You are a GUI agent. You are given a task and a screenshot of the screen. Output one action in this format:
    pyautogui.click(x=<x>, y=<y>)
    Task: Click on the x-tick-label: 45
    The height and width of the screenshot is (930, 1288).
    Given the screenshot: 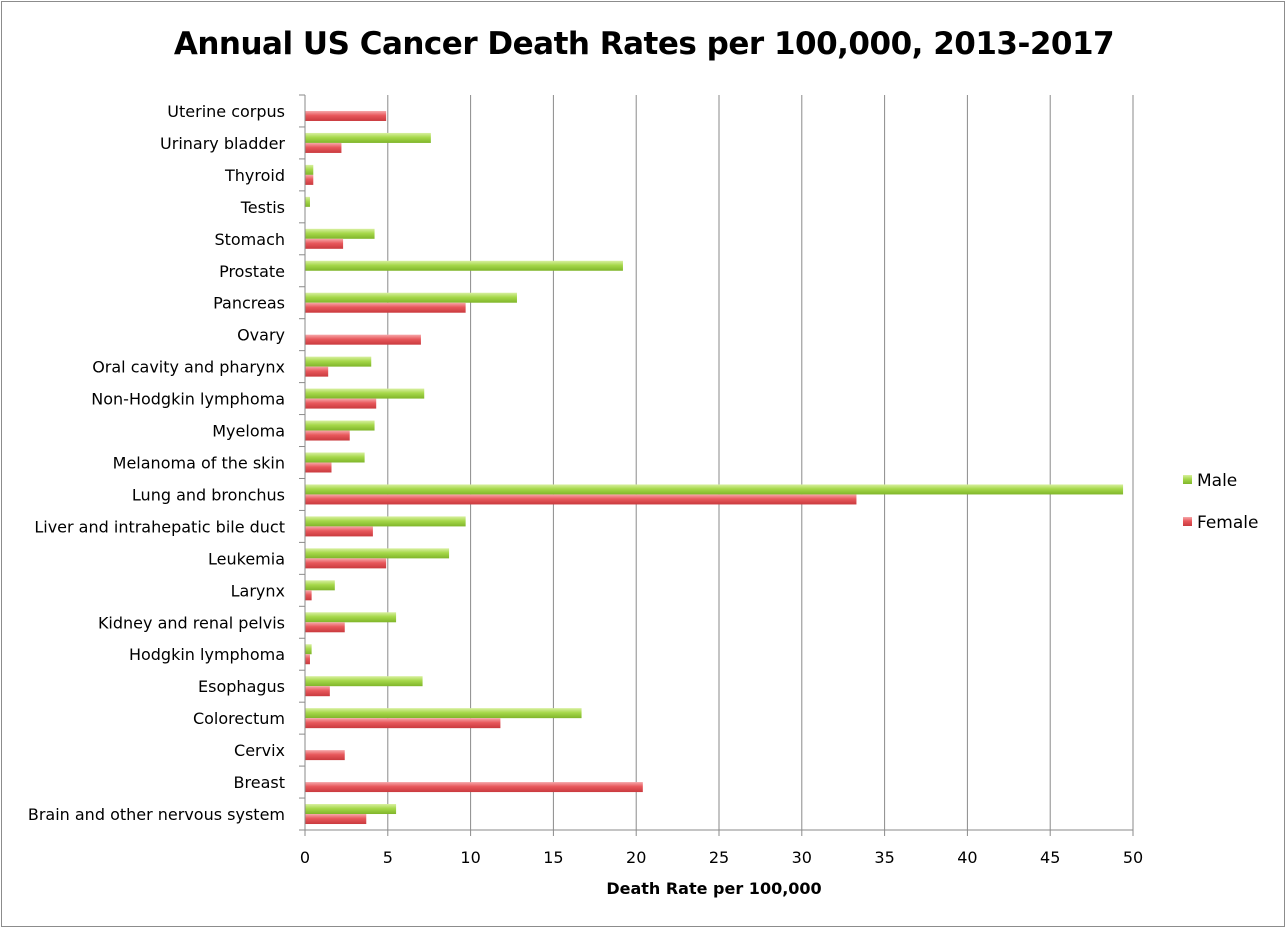 What is the action you would take?
    pyautogui.click(x=1050, y=857)
    